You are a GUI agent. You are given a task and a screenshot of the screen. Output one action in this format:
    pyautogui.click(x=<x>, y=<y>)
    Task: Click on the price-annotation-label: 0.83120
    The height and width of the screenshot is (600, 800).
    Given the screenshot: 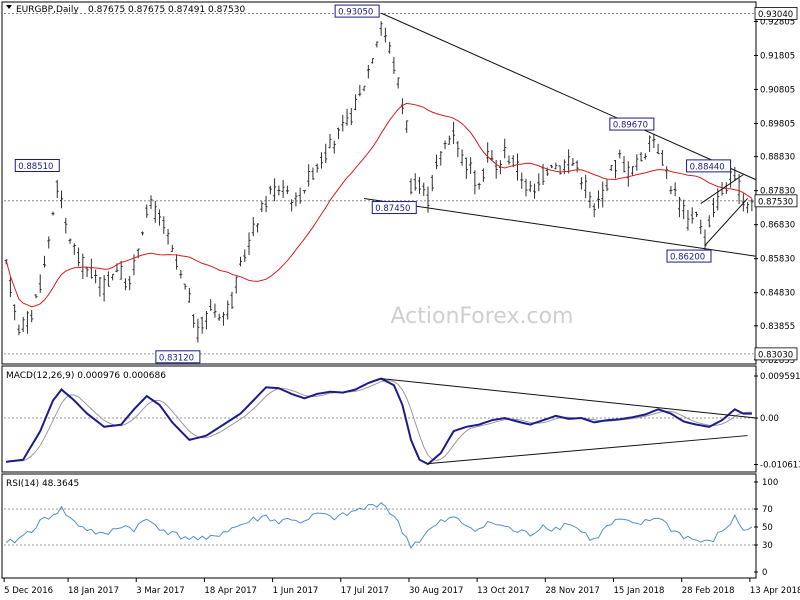 What is the action you would take?
    pyautogui.click(x=176, y=358)
    